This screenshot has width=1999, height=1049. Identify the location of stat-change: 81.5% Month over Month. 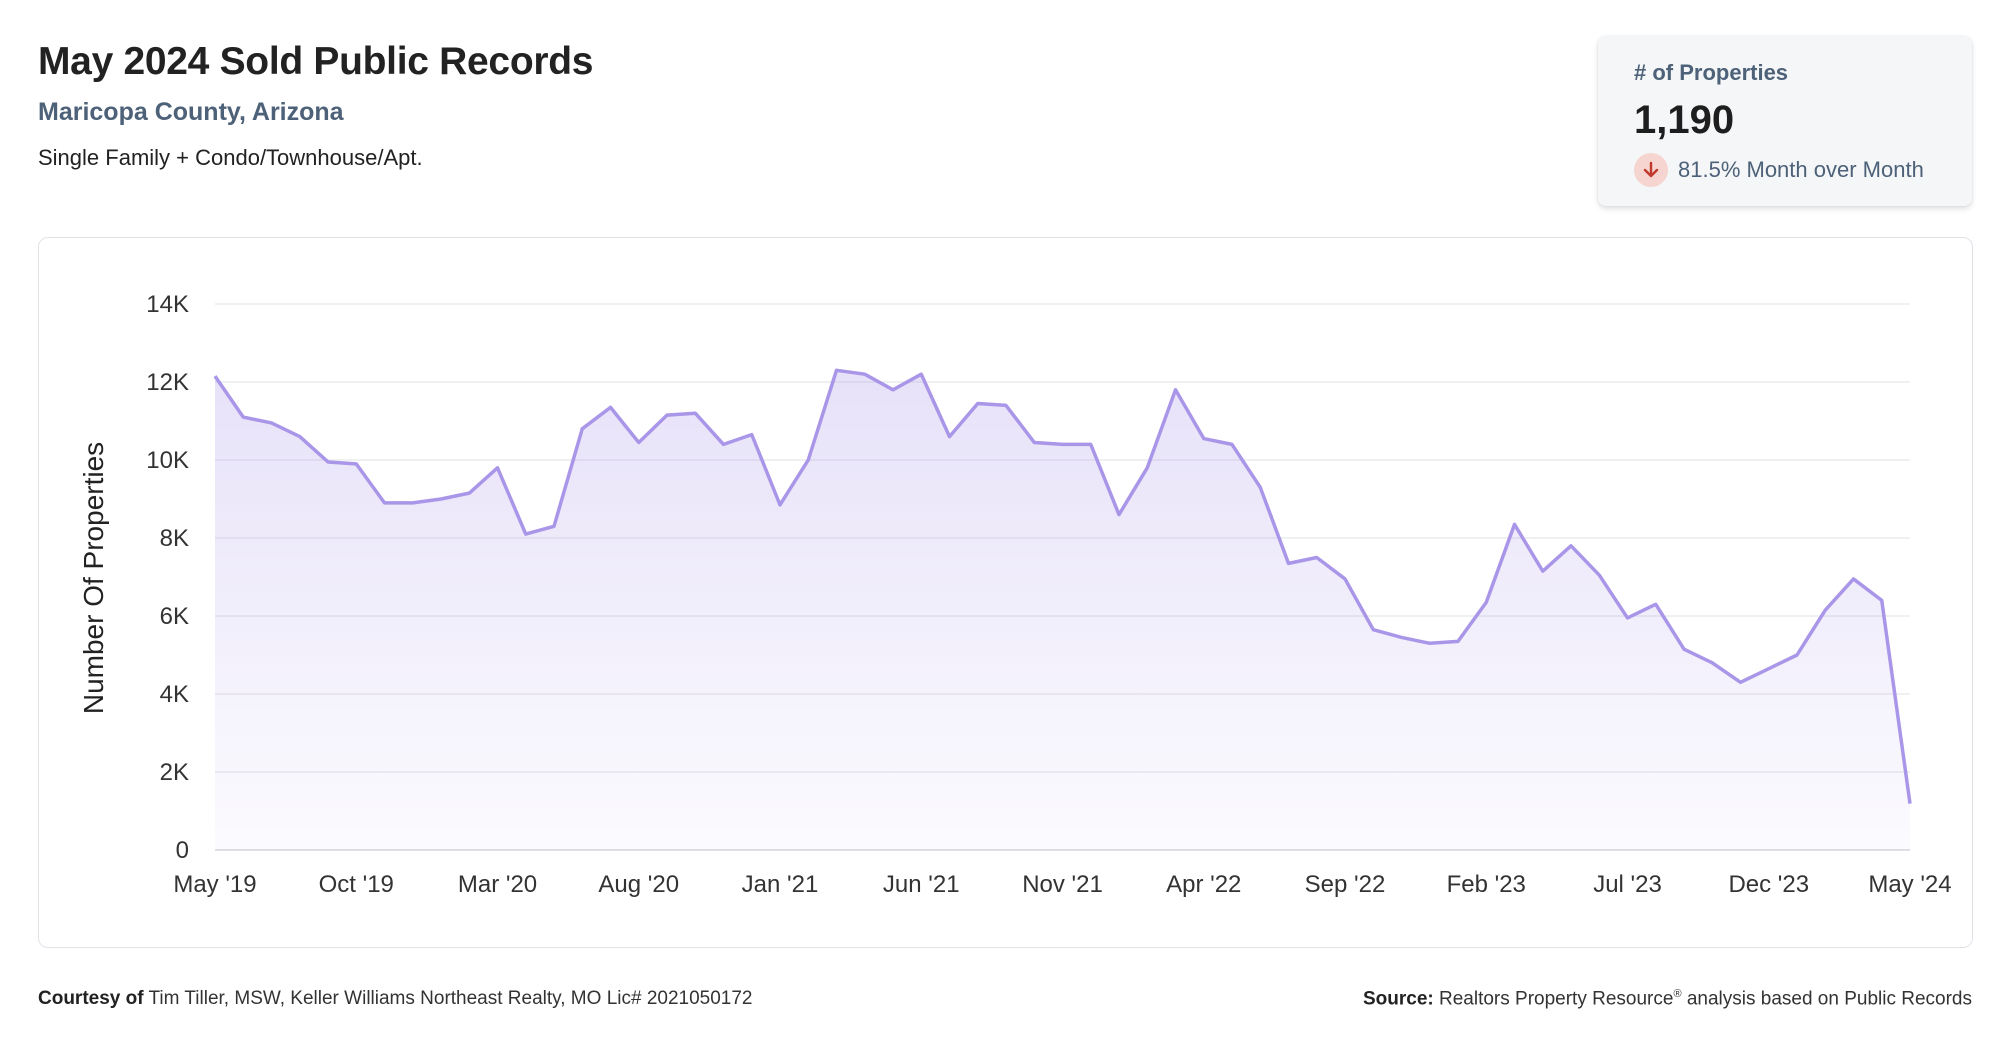
(1803, 170).